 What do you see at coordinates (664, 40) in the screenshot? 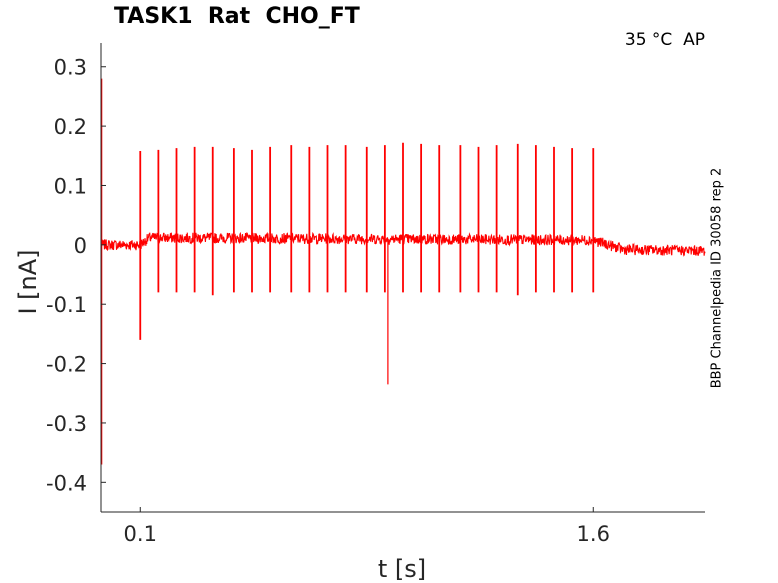
I see `chart-annotation: 35 °C AP` at bounding box center [664, 40].